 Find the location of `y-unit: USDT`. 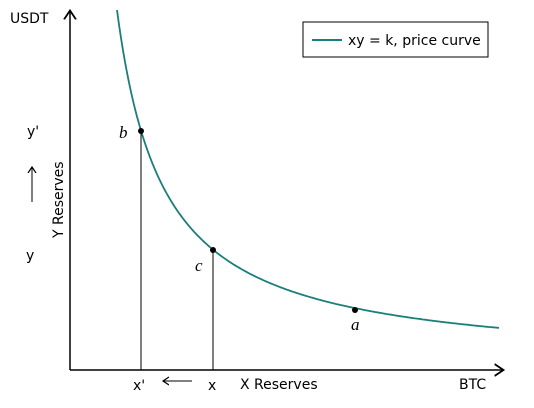

y-unit: USDT is located at coordinates (29, 19).